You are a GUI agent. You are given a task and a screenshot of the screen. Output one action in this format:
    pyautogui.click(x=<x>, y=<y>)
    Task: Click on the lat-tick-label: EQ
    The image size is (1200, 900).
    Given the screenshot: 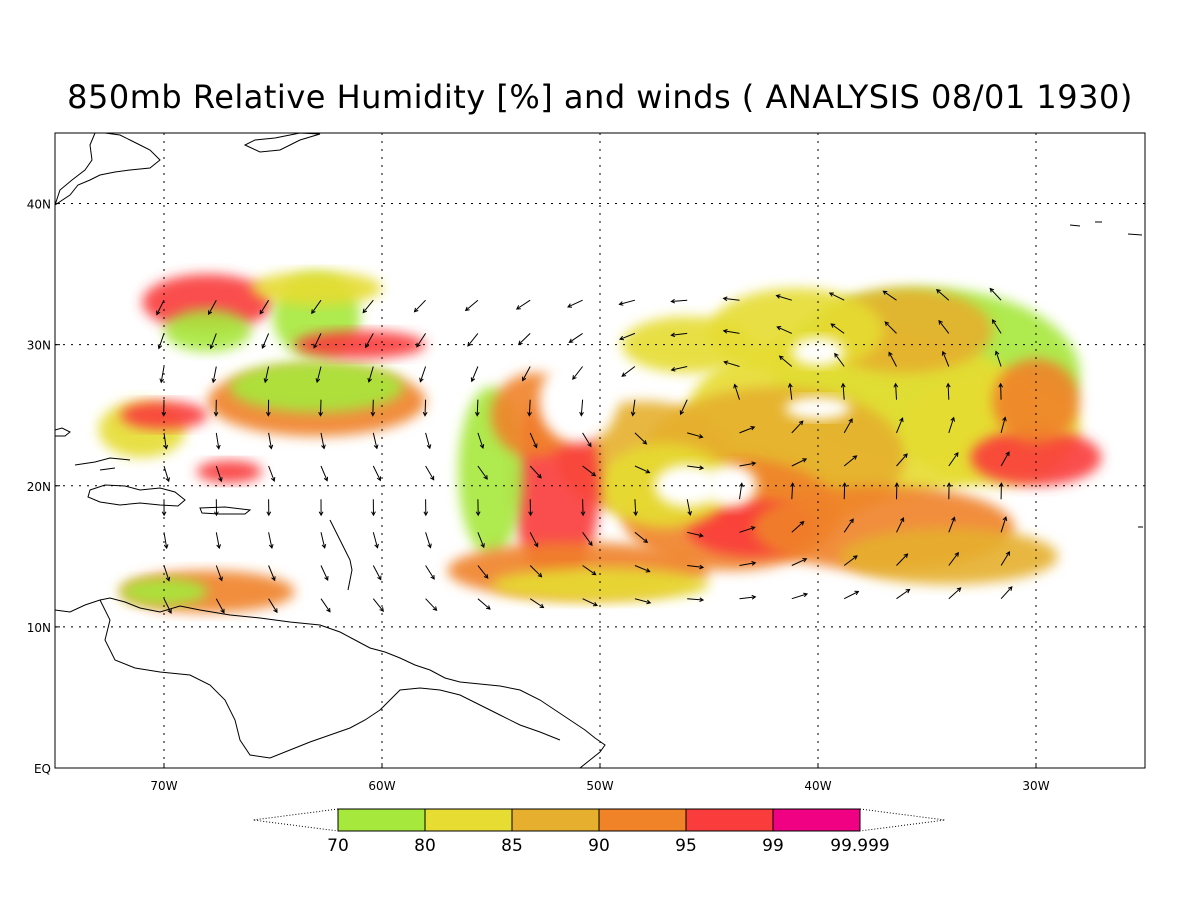 What is the action you would take?
    pyautogui.click(x=42, y=769)
    